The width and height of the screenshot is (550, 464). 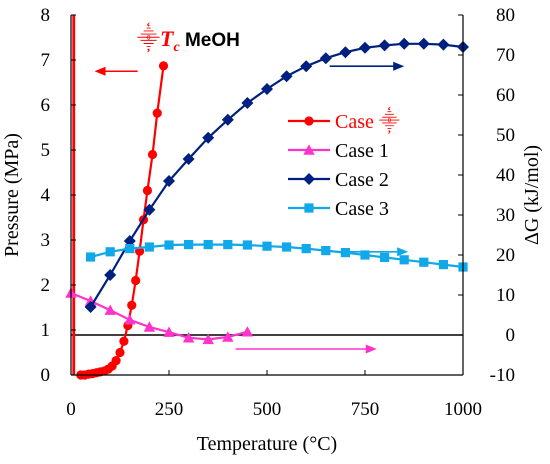 What do you see at coordinates (505, 255) in the screenshot?
I see `right-y-tick-label: 20` at bounding box center [505, 255].